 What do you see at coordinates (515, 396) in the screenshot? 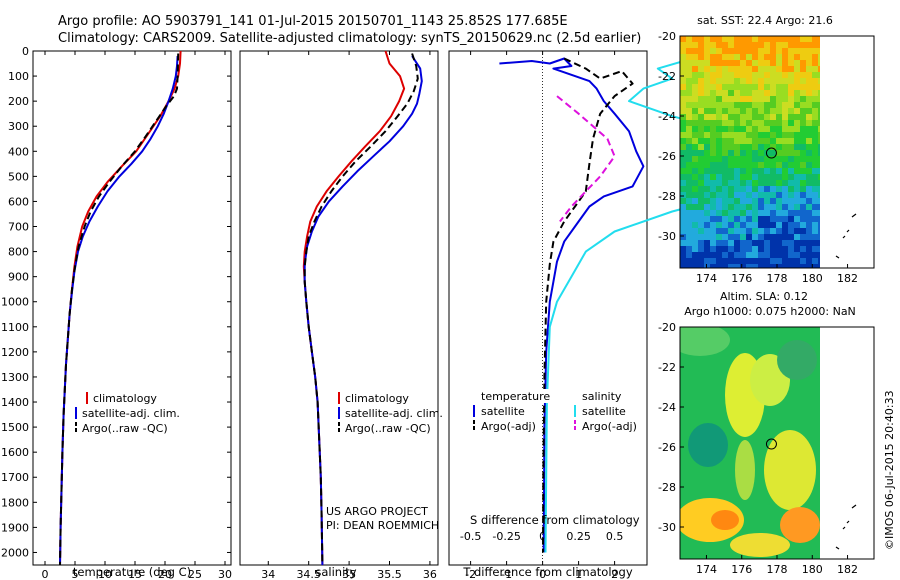
I see `legend-title-temperature: temperature` at bounding box center [515, 396].